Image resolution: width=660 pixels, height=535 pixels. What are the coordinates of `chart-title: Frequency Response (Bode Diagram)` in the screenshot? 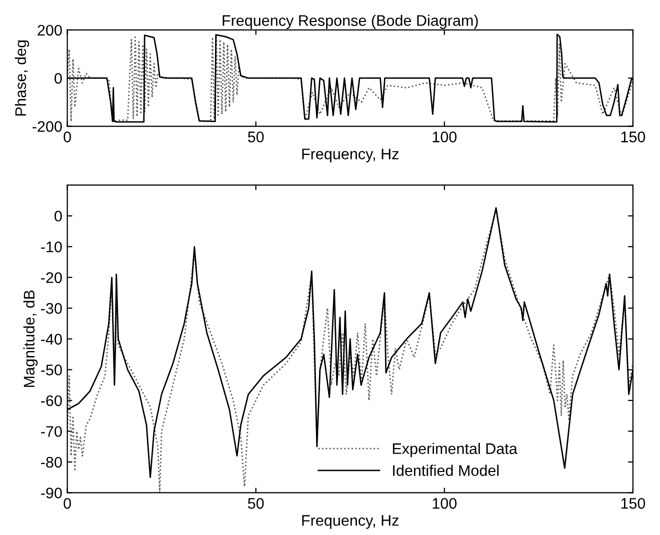 It's located at (350, 21).